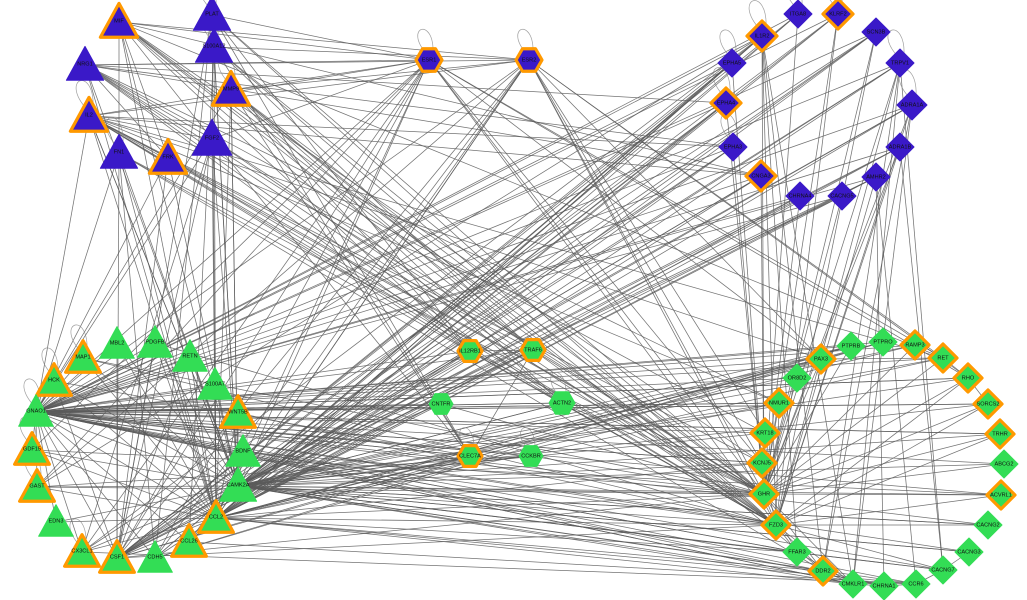 Image resolution: width=1027 pixels, height=600 pixels. I want to click on graph-node: KLRF2, so click(838, 15).